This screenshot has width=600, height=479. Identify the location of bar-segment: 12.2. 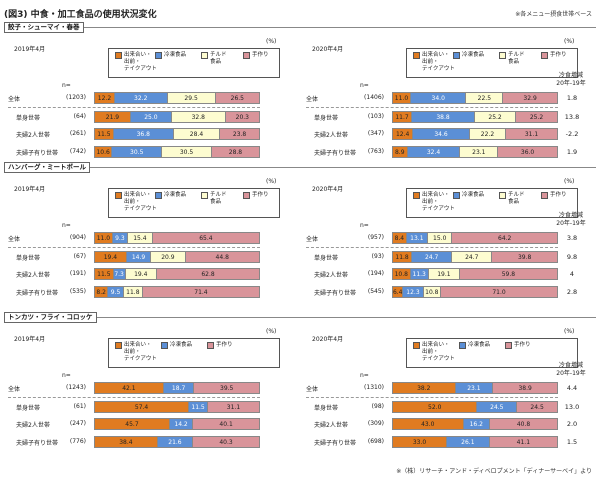
(105, 98).